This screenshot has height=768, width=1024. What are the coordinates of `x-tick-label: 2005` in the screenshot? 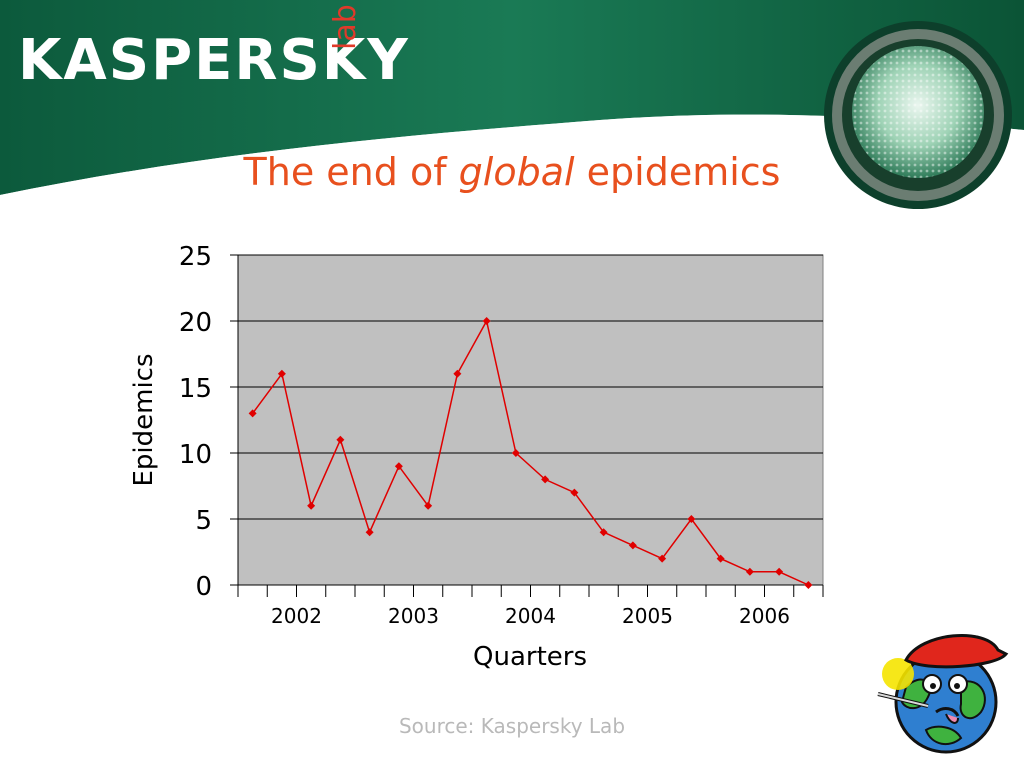 It's located at (647, 616).